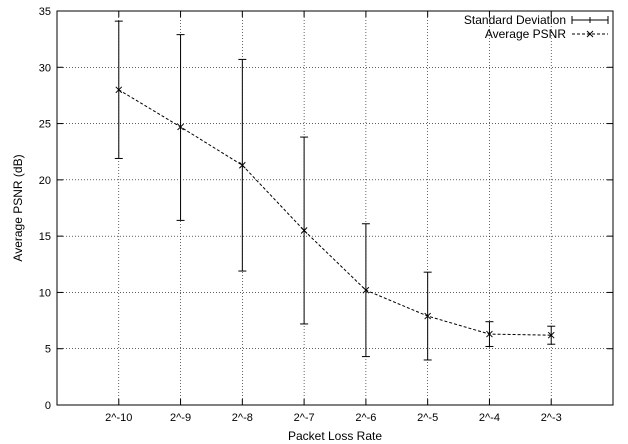 This screenshot has width=628, height=444. Describe the element at coordinates (48, 350) in the screenshot. I see `y-tick-label: 5` at that location.